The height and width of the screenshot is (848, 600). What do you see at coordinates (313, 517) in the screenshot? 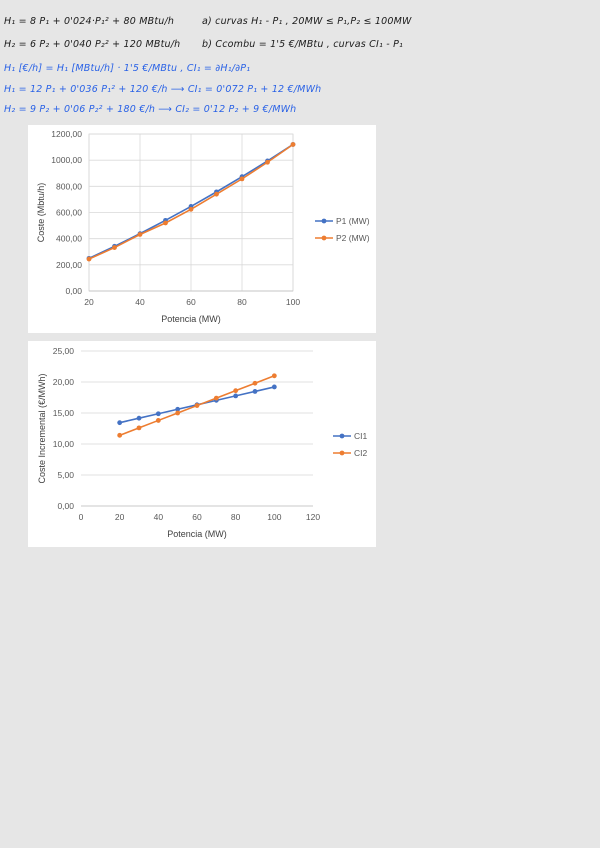
I see `x-tick-label: 120` at bounding box center [313, 517].